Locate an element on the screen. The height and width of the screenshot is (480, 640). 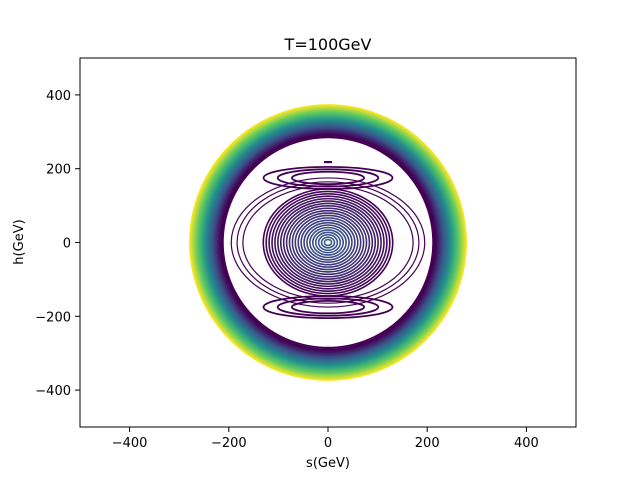
x-tick-label: −400 is located at coordinates (130, 443).